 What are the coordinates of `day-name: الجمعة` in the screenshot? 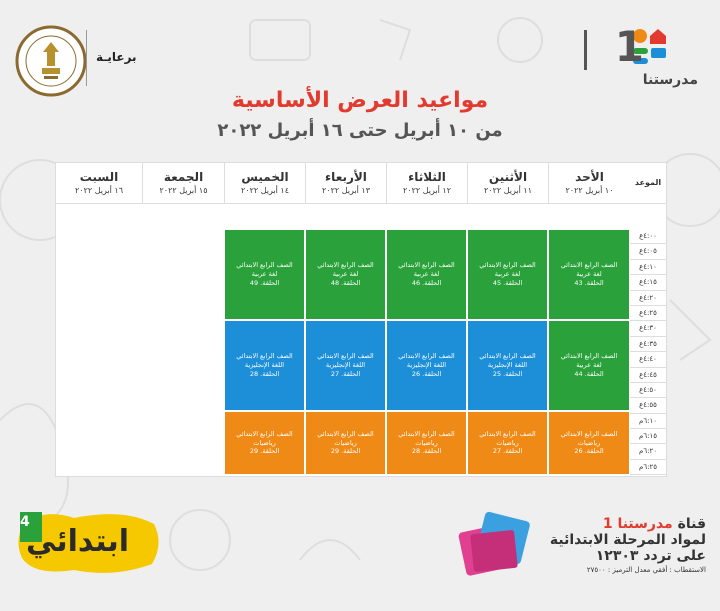 It's located at (183, 177).